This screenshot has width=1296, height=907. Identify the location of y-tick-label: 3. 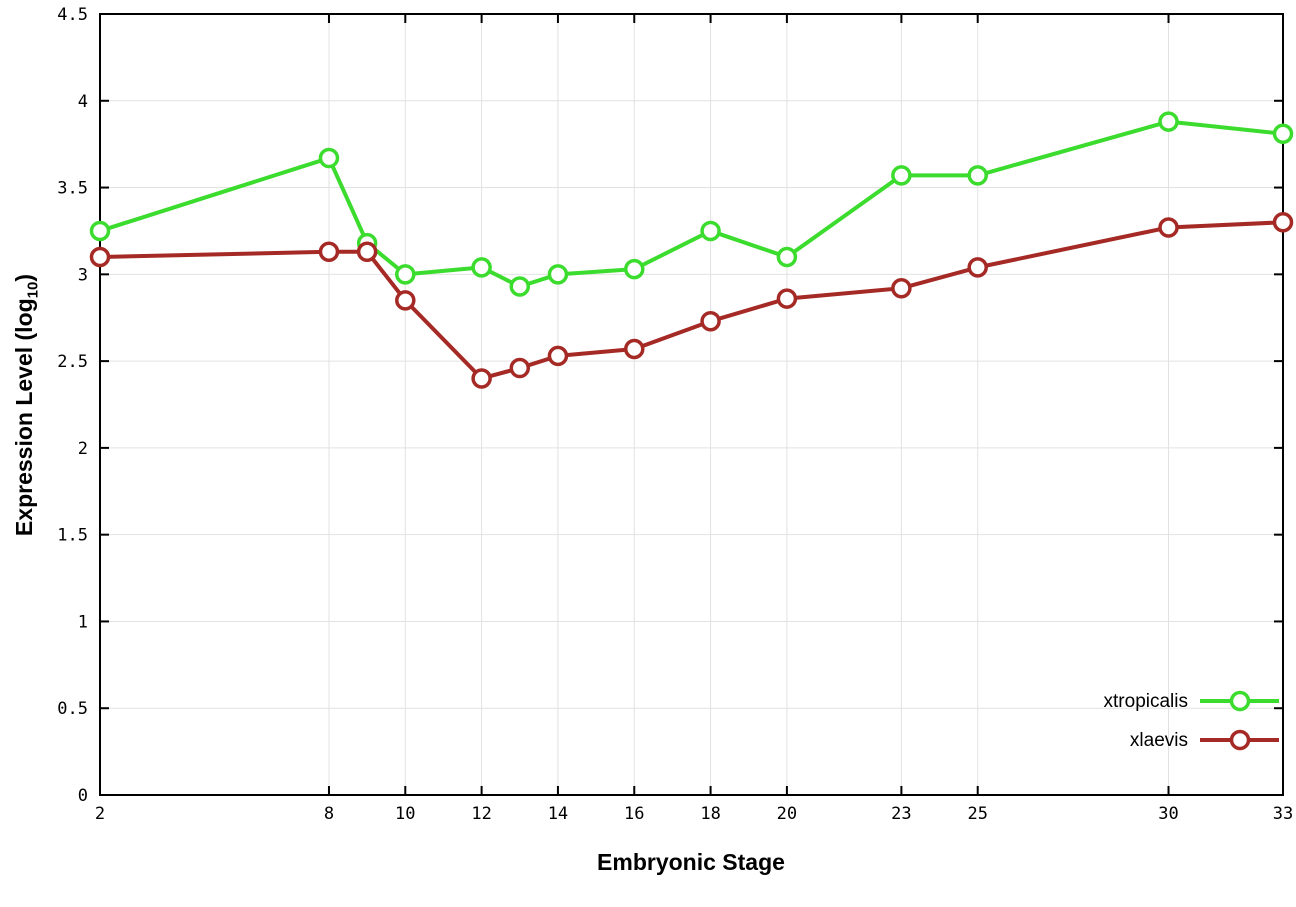
(83, 275).